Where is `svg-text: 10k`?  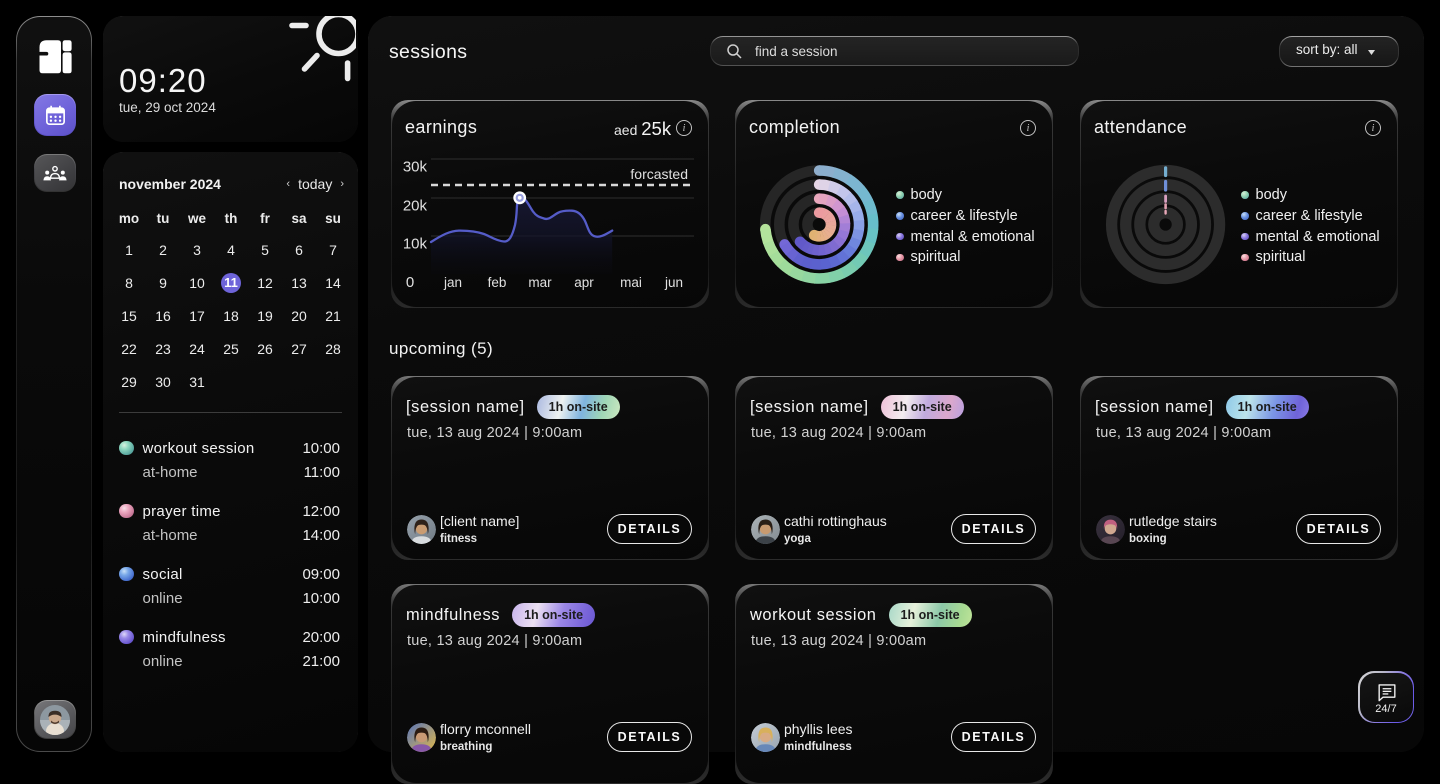 svg-text: 10k is located at coordinates (415, 244).